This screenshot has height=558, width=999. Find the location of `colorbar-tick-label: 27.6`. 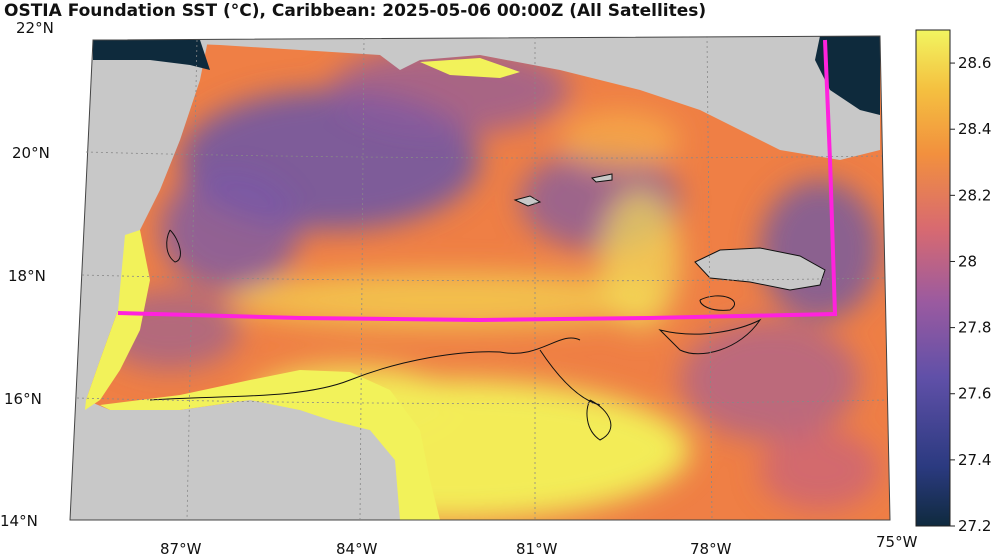

colorbar-tick-label: 27.6 is located at coordinates (974, 394).